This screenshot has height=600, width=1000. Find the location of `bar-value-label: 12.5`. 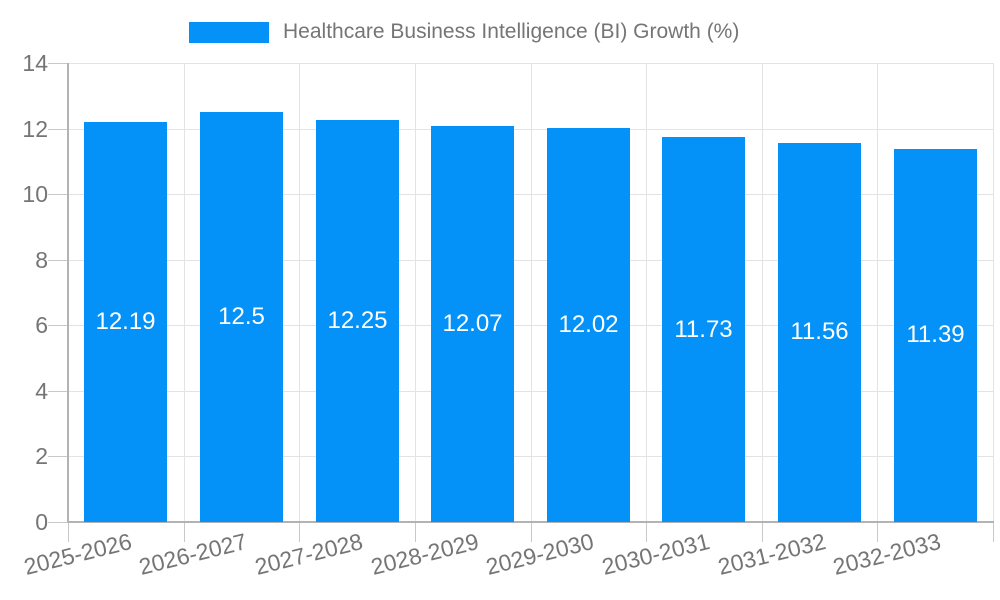

bar-value-label: 12.5 is located at coordinates (241, 316).